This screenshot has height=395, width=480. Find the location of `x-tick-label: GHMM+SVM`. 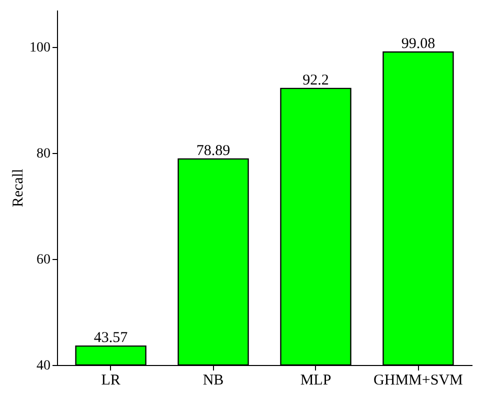

x-tick-label: GHMM+SVM is located at coordinates (418, 380).